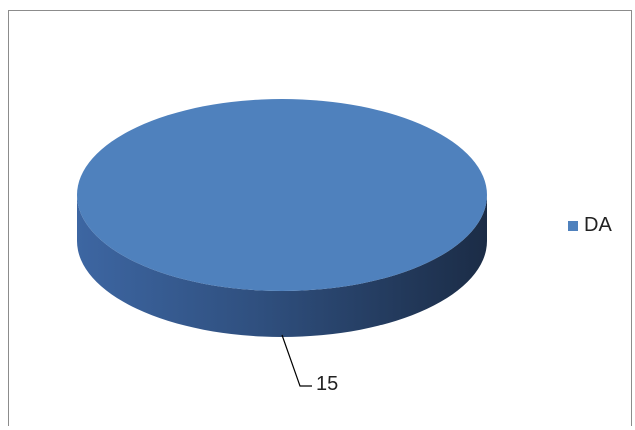  Describe the element at coordinates (327, 384) in the screenshot. I see `data-label: 15` at that location.